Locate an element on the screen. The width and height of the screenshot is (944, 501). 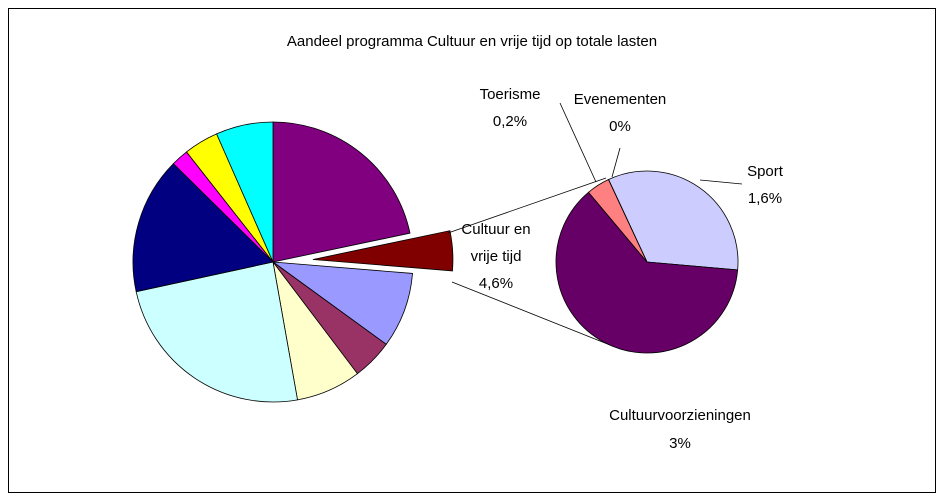
slice-value-label: 0% is located at coordinates (620, 126).